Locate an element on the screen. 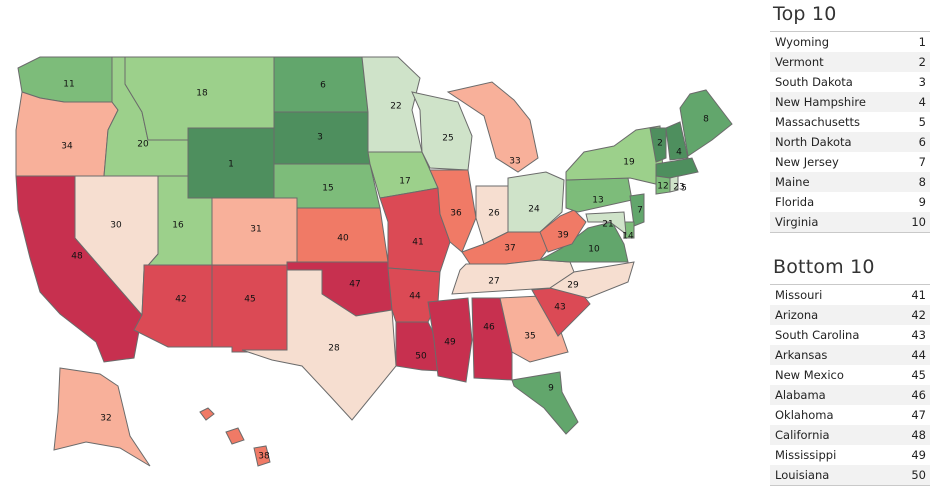  rank-label-in: 26 is located at coordinates (494, 214).